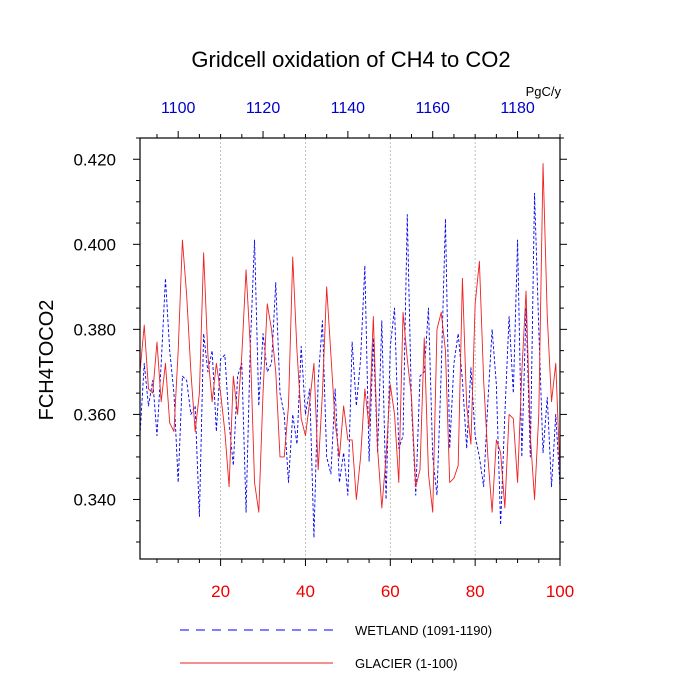  I want to click on x-tick-label-top: 1100, so click(178, 108).